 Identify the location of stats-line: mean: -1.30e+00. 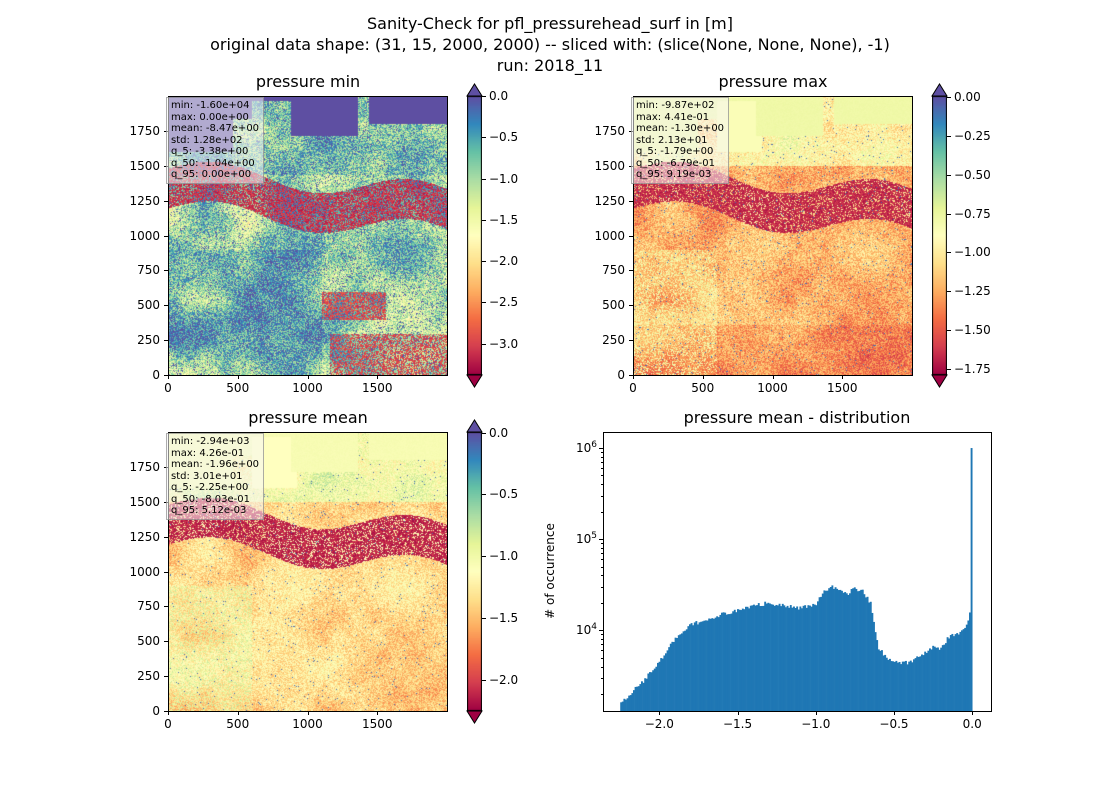
(680, 128).